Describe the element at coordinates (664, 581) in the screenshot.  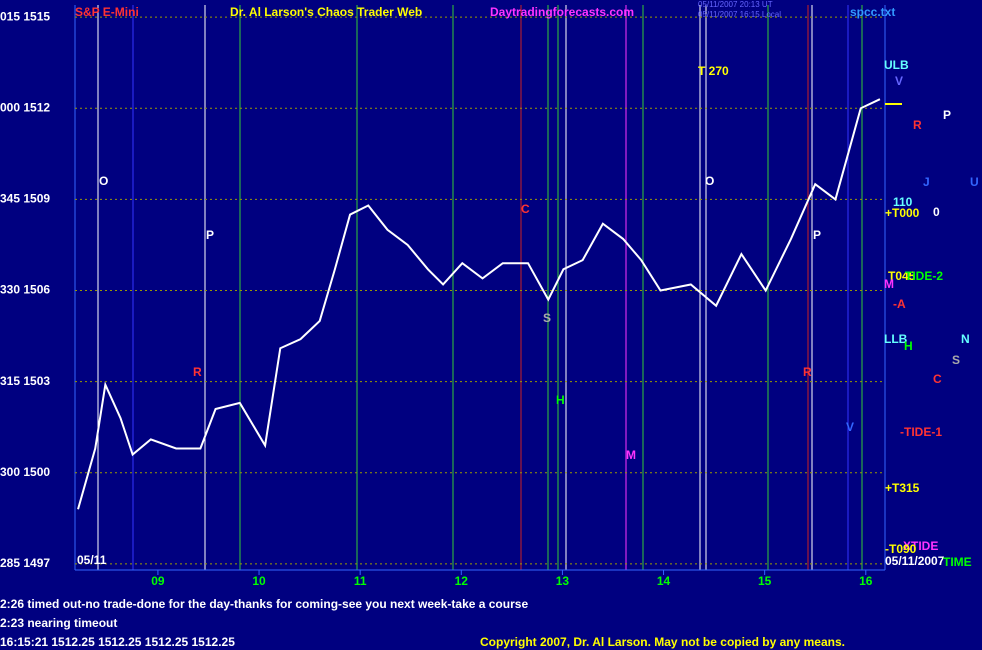
I see `x-tick-label: 14` at that location.